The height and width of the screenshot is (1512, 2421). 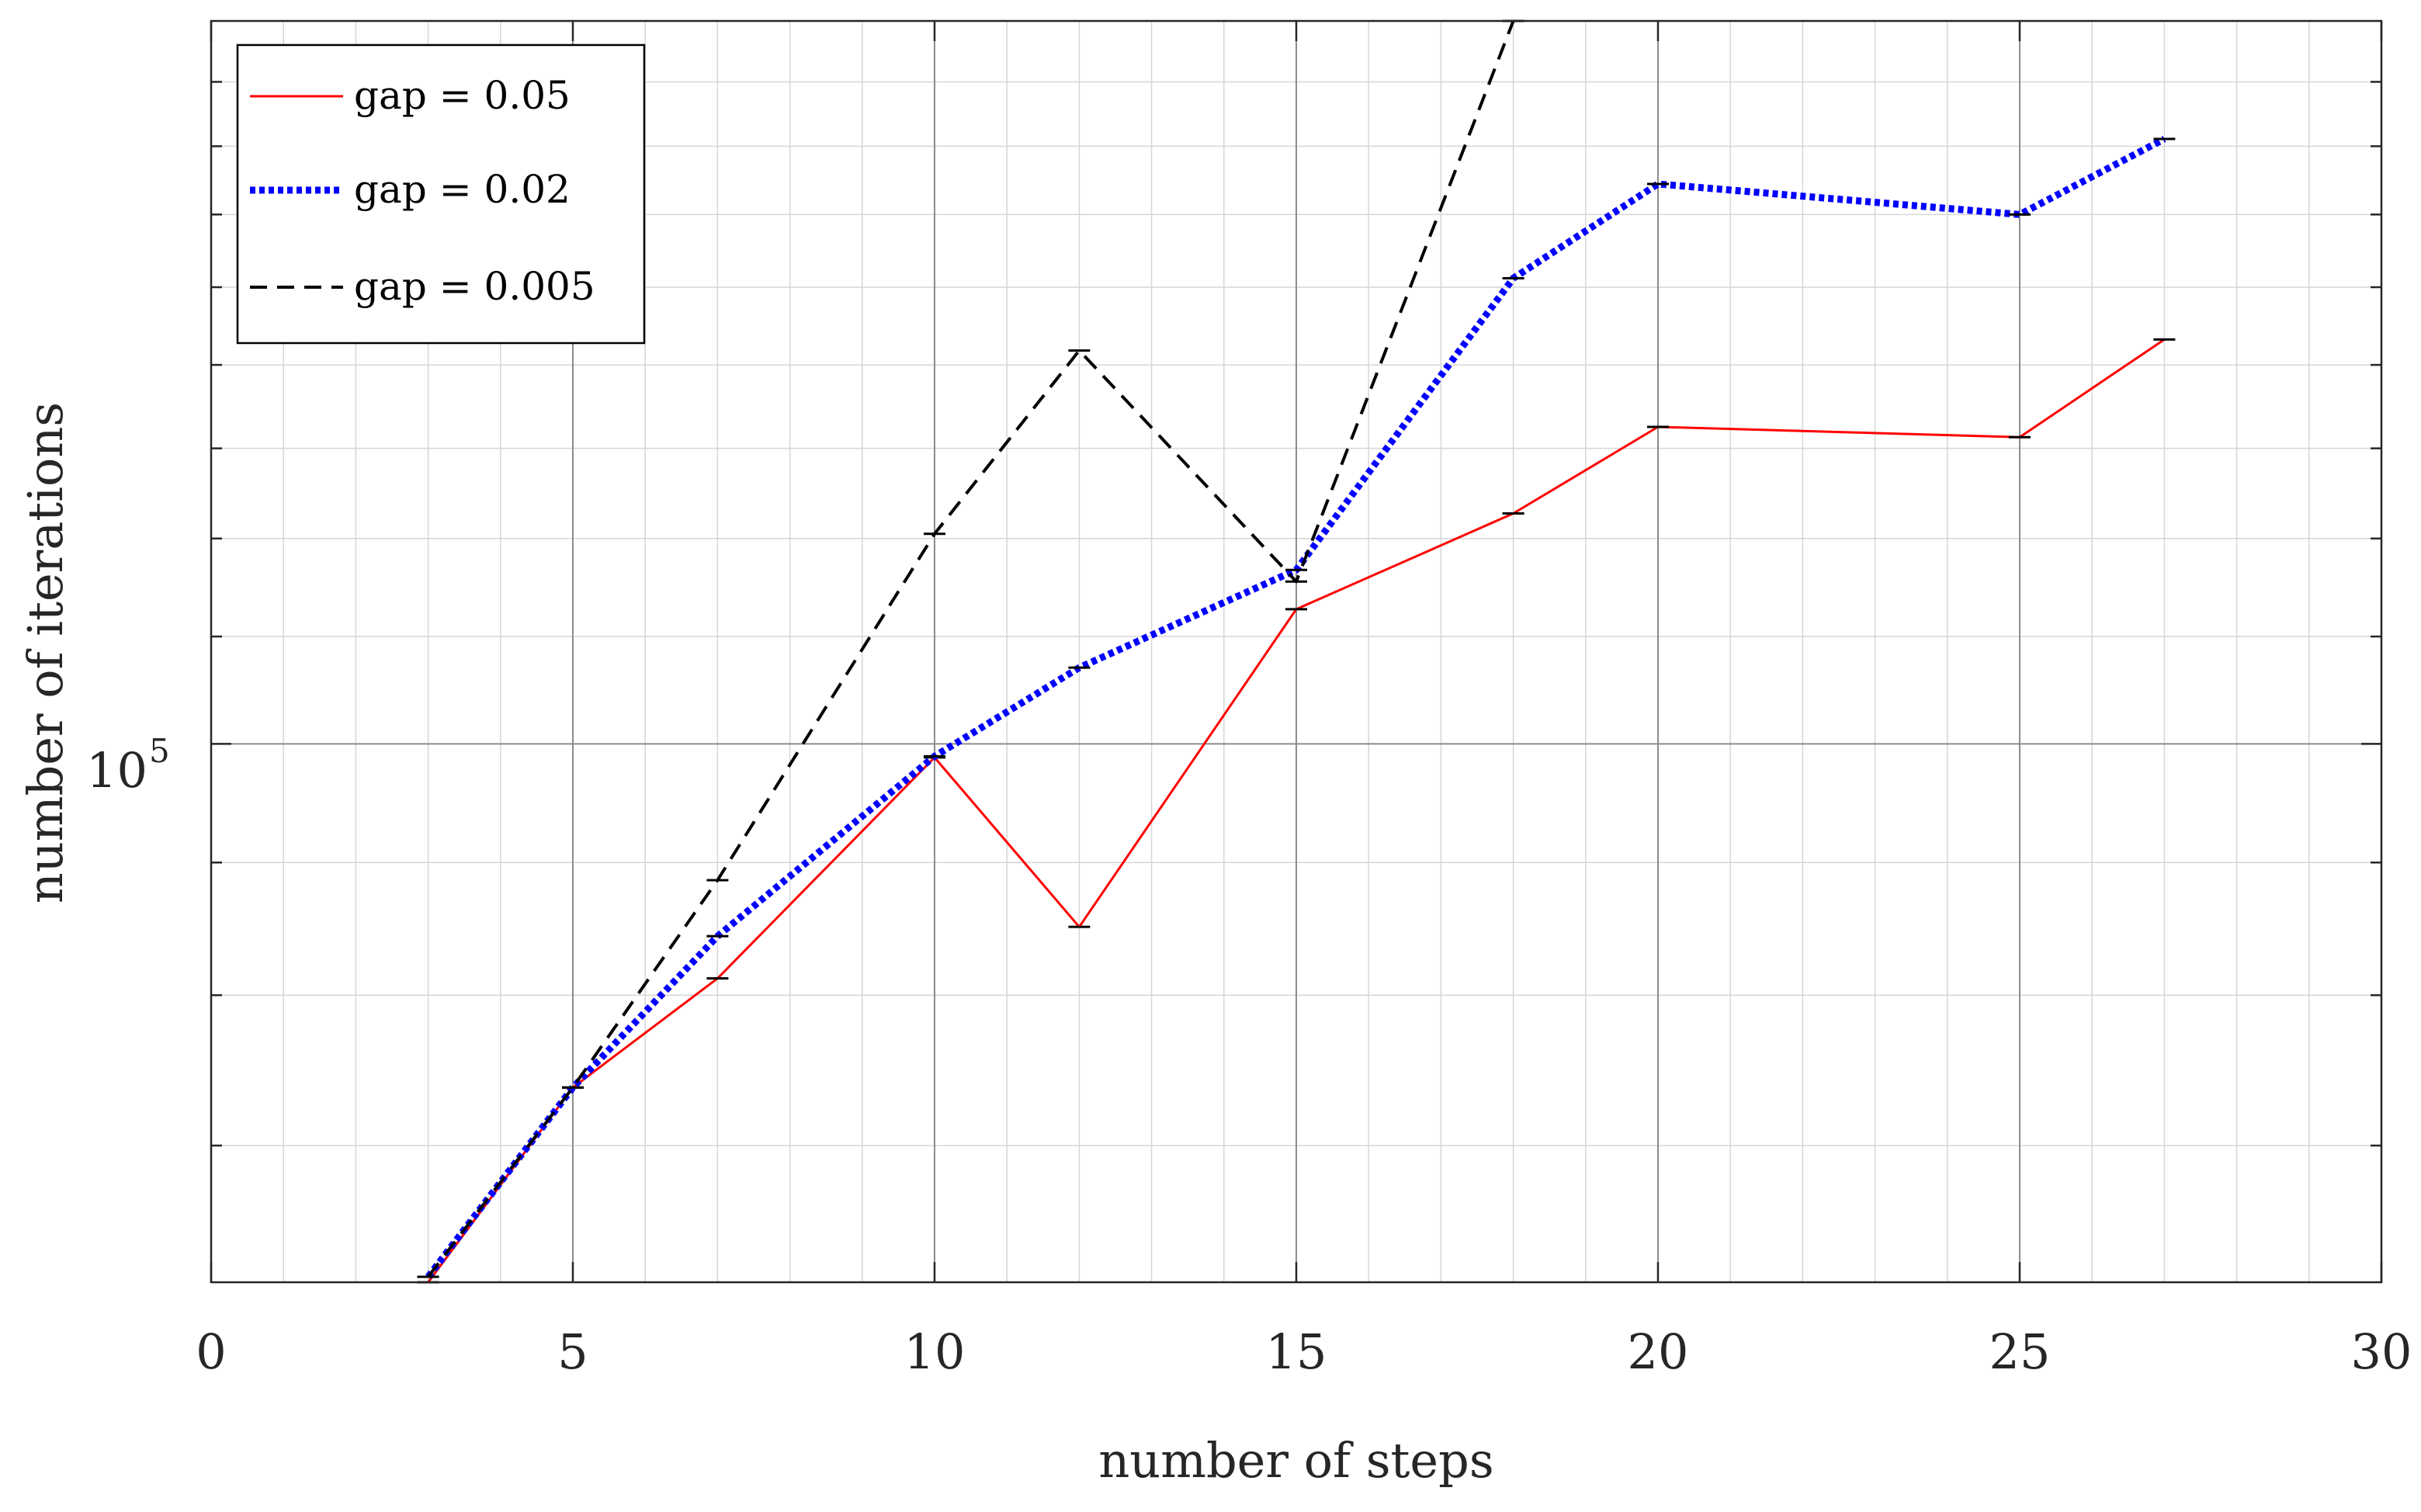 I want to click on x-tick-label: 15, so click(x=1296, y=1351).